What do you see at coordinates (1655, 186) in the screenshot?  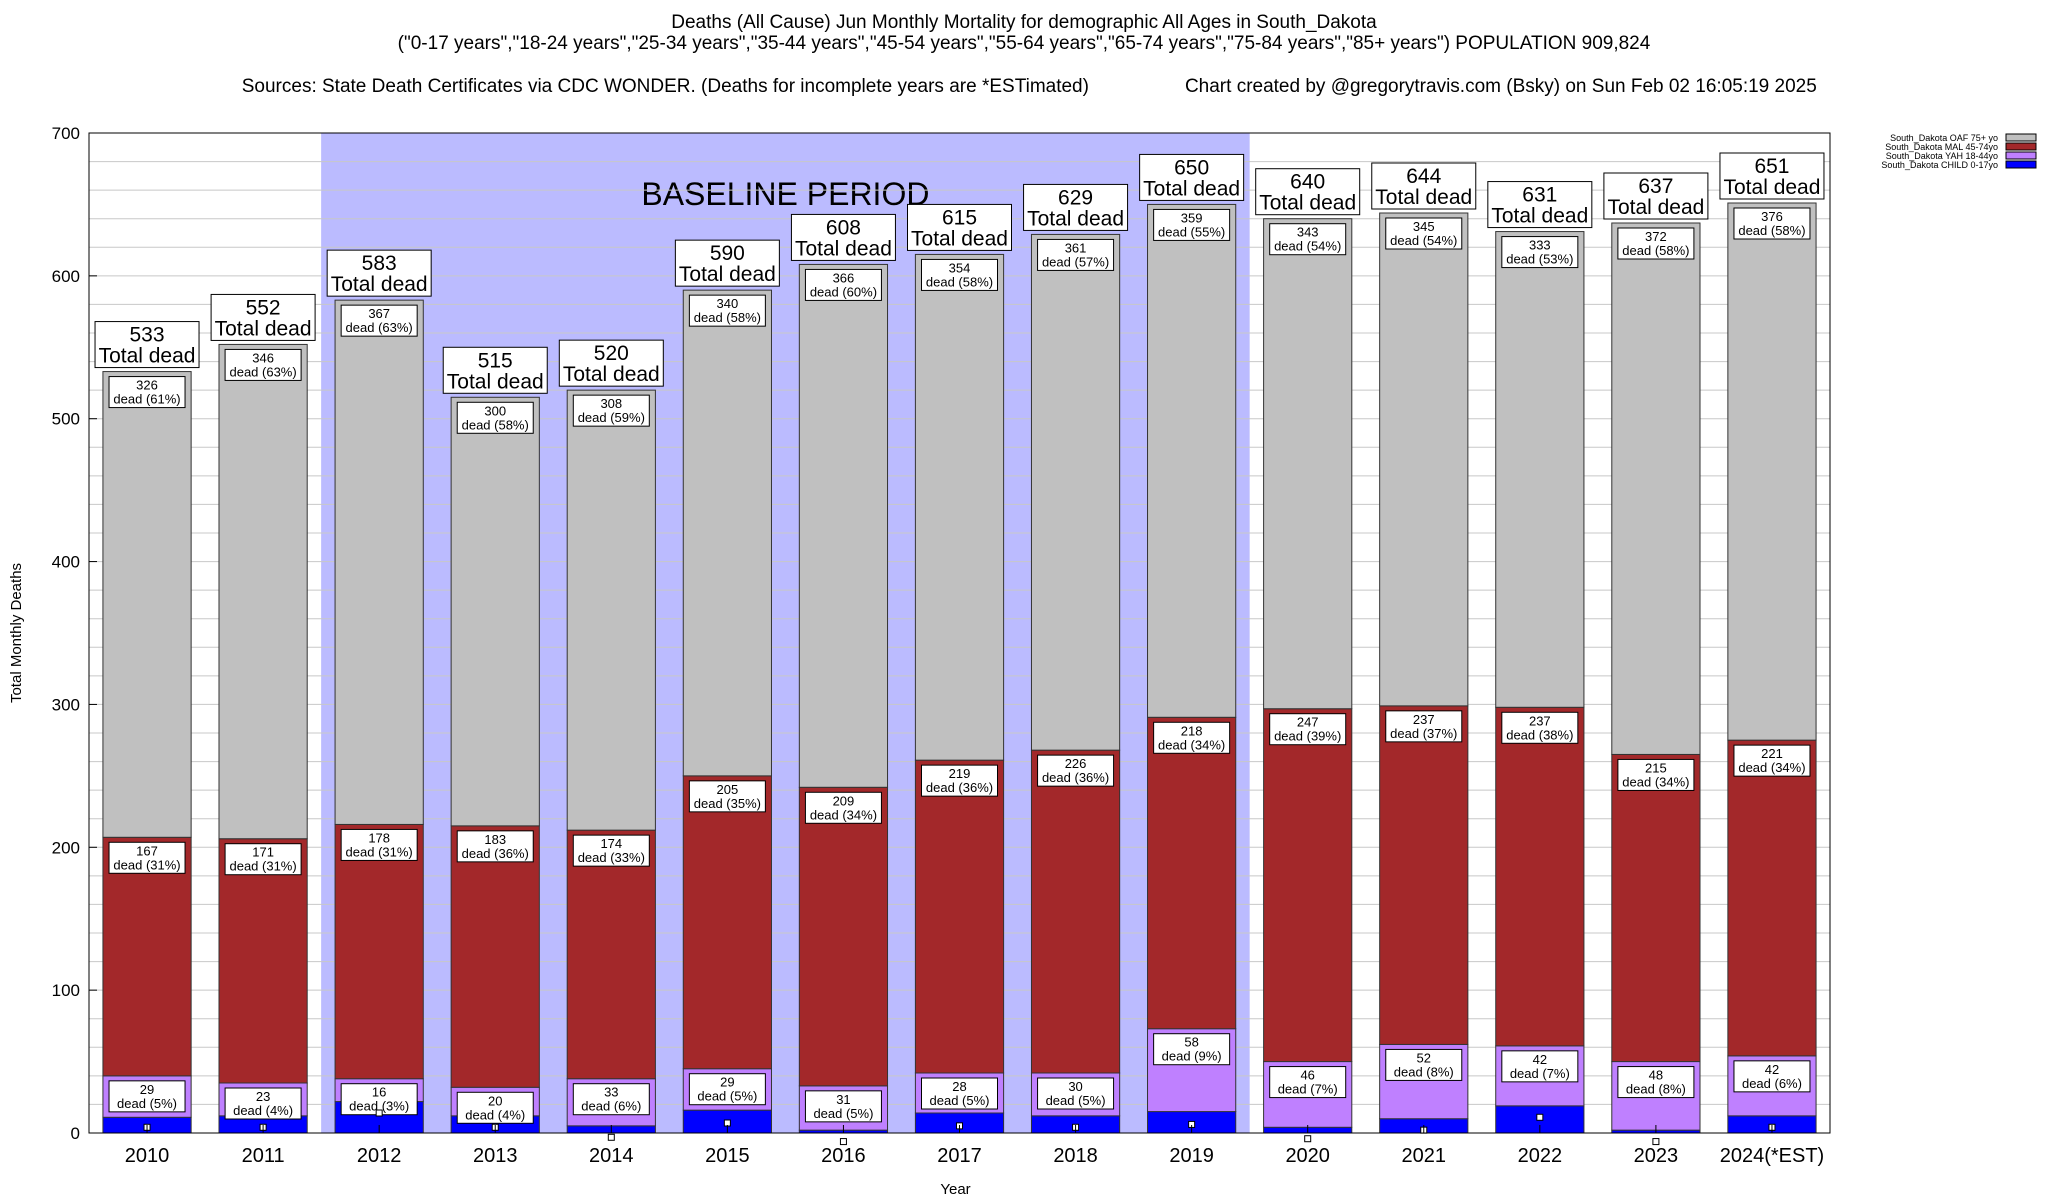 I see `total-value-label: 637` at bounding box center [1655, 186].